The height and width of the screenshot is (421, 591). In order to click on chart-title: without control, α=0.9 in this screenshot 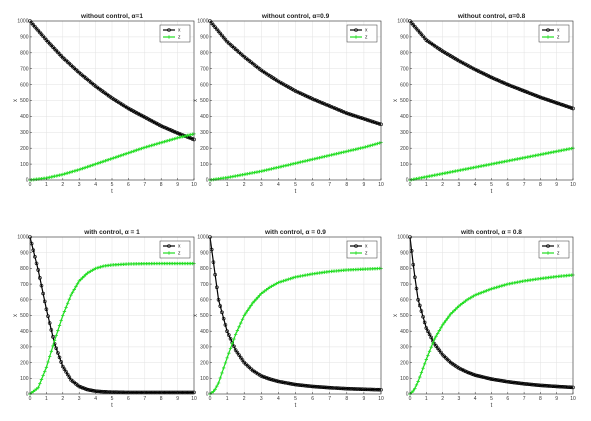, I will do `click(295, 16)`.